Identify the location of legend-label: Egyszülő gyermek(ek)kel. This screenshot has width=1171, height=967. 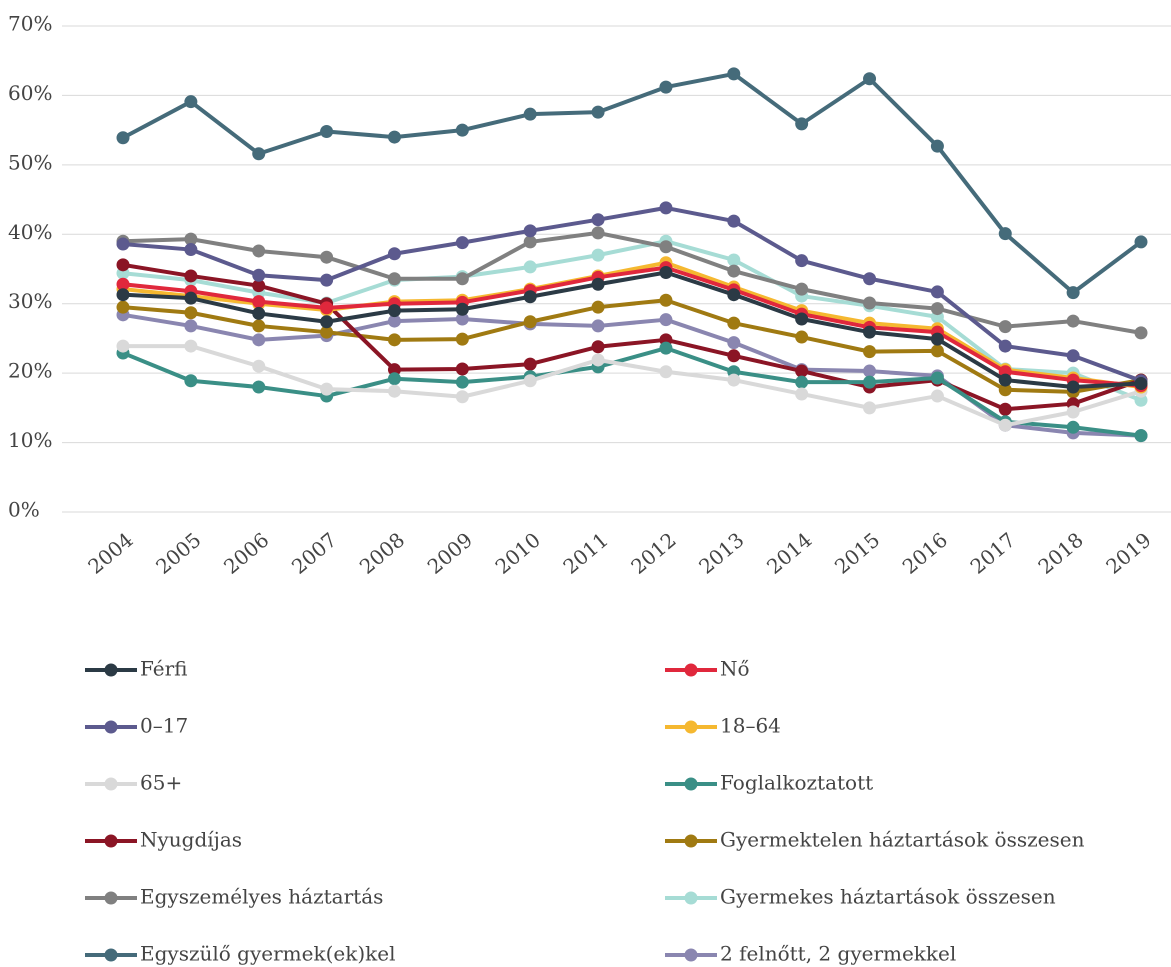
(268, 954).